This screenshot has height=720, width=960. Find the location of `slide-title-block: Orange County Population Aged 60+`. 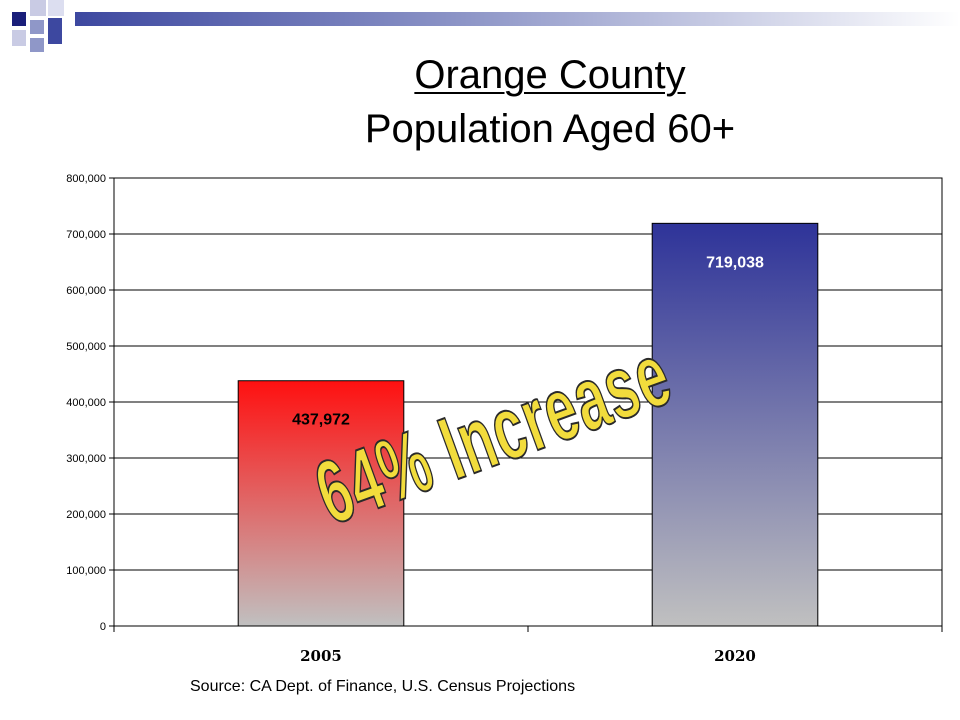

slide-title-block: Orange County Population Aged 60+ is located at coordinates (550, 102).